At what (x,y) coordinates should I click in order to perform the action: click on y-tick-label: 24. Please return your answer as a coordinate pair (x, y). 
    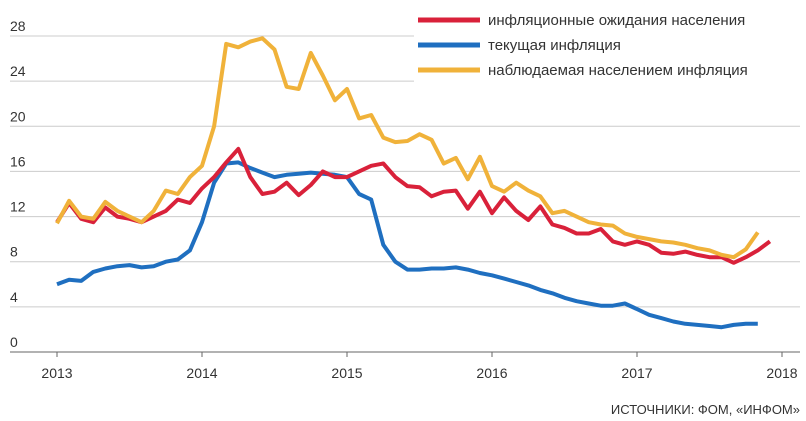
    Looking at the image, I should click on (18, 71).